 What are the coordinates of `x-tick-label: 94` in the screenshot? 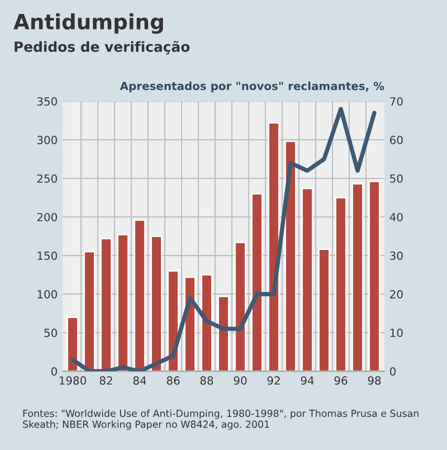 It's located at (307, 380).